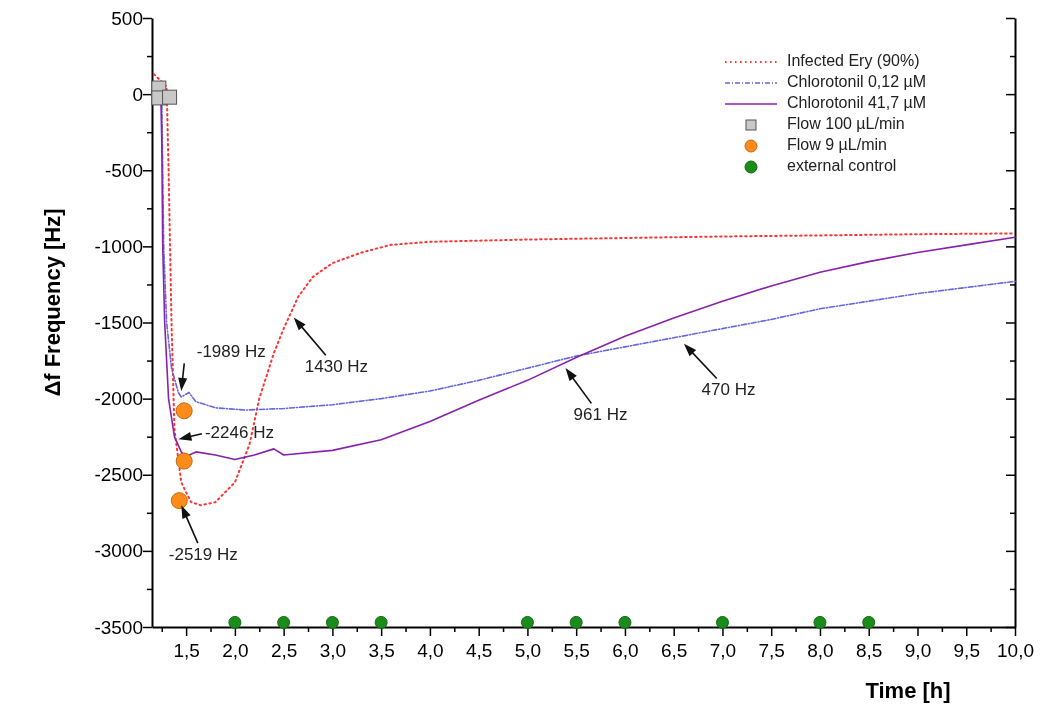 The image size is (1043, 726). Describe the element at coordinates (528, 650) in the screenshot. I see `x-tick-label: 5,0` at that location.